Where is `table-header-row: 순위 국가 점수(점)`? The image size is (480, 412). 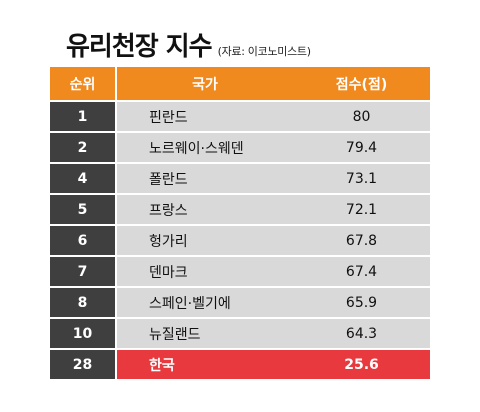
table-header-row: 순위 국가 점수(점) is located at coordinates (240, 83).